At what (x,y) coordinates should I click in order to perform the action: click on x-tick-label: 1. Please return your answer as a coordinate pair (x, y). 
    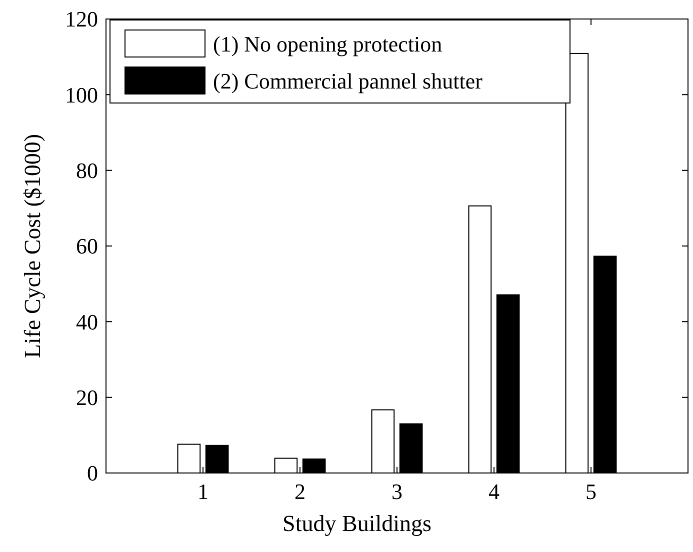
    Looking at the image, I should click on (203, 491).